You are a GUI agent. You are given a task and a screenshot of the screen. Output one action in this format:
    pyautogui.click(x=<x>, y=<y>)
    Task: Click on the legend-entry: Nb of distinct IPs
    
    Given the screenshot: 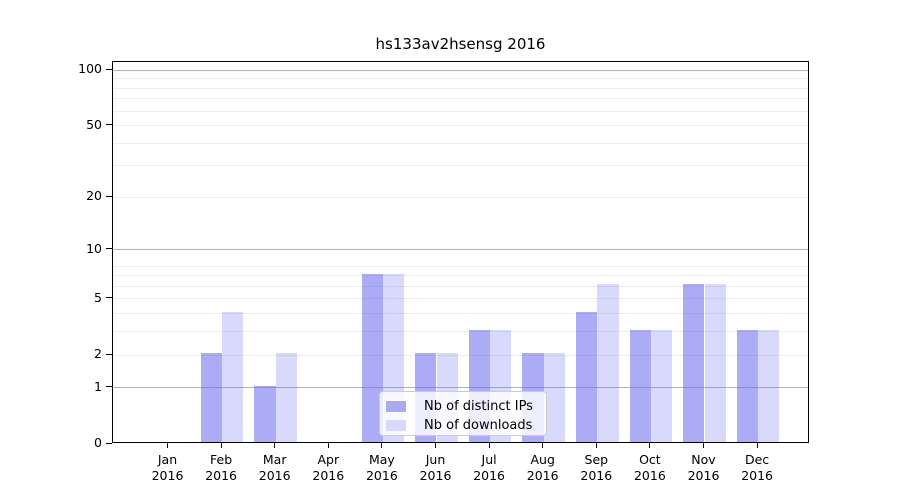 What is the action you would take?
    pyautogui.click(x=466, y=406)
    